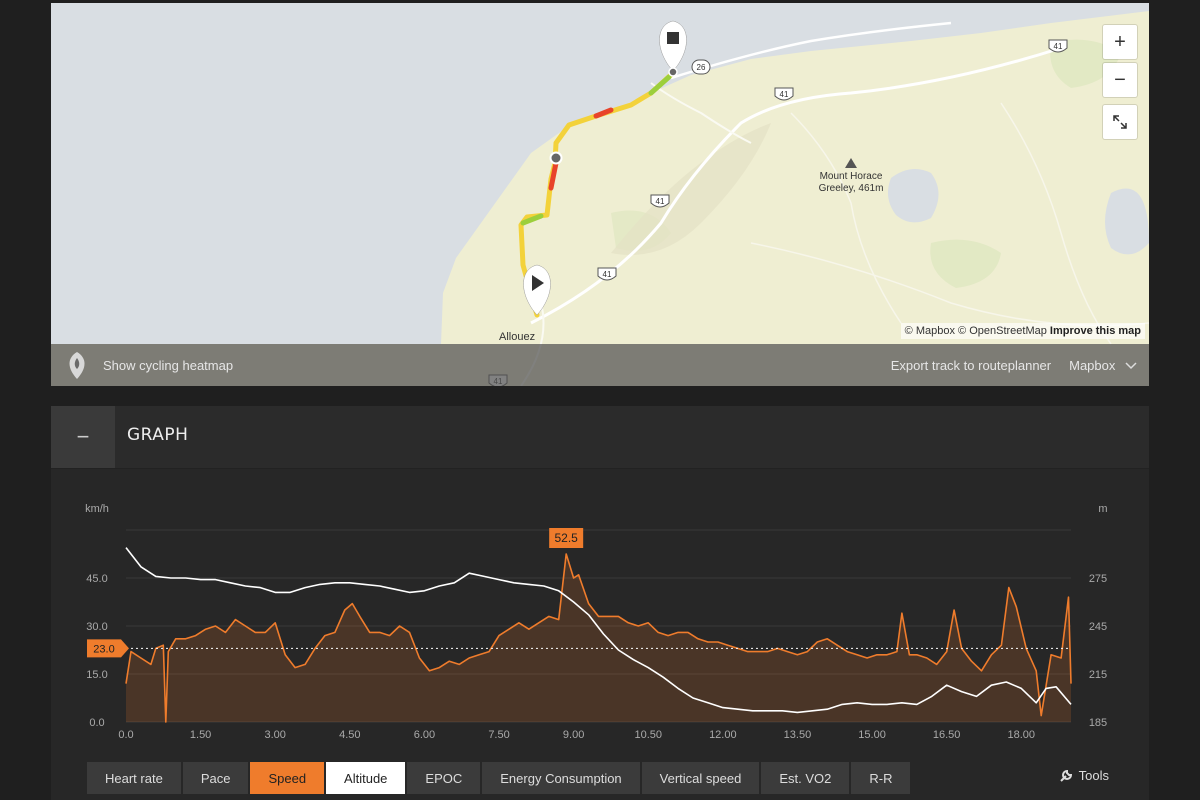  What do you see at coordinates (1120, 80) in the screenshot?
I see `zoom-out-button: −` at bounding box center [1120, 80].